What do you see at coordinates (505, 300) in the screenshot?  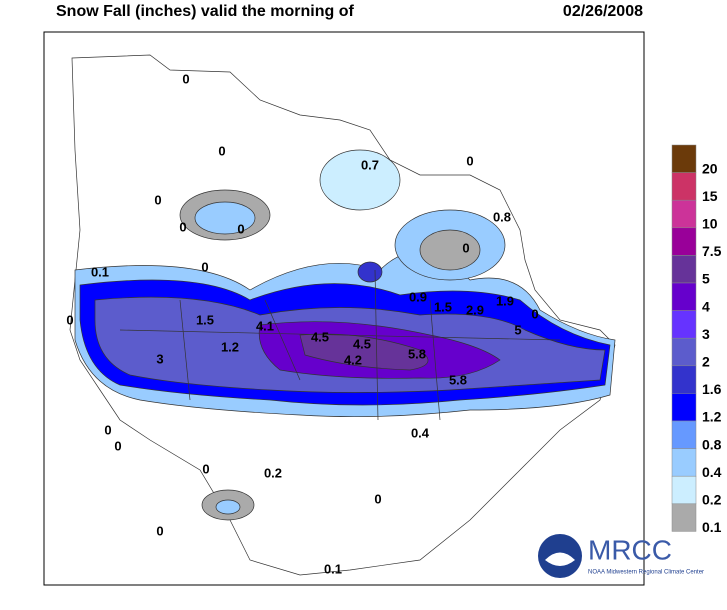 I see `station-value: 1.9` at bounding box center [505, 300].